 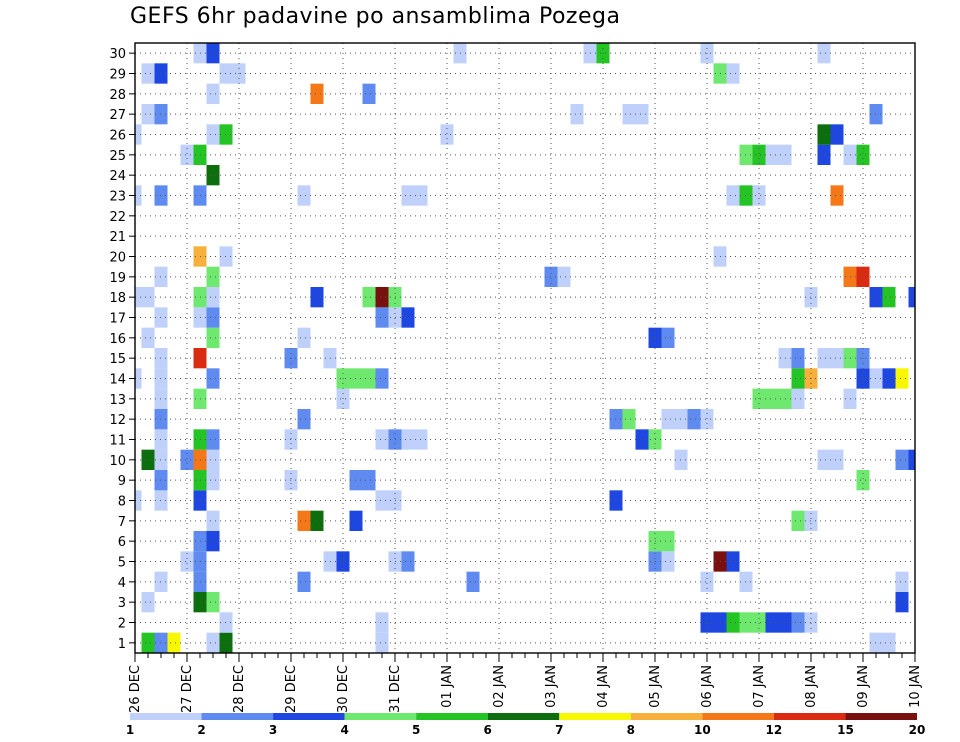 I want to click on colorbar-label: 12, so click(x=774, y=730).